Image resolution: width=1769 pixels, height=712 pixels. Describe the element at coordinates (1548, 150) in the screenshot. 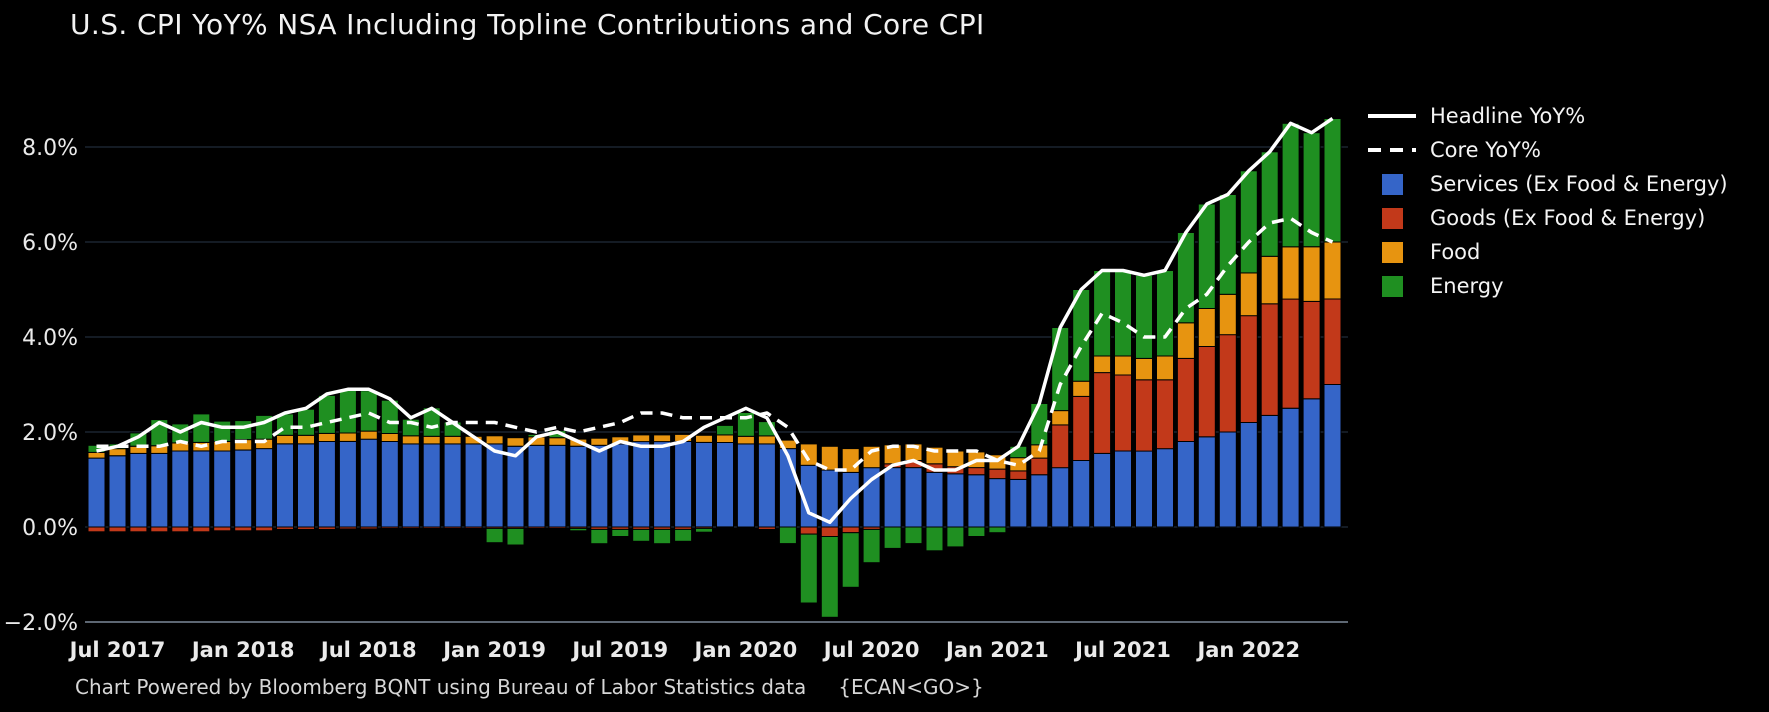

I see `legend-item-core: Core YoY%` at that location.